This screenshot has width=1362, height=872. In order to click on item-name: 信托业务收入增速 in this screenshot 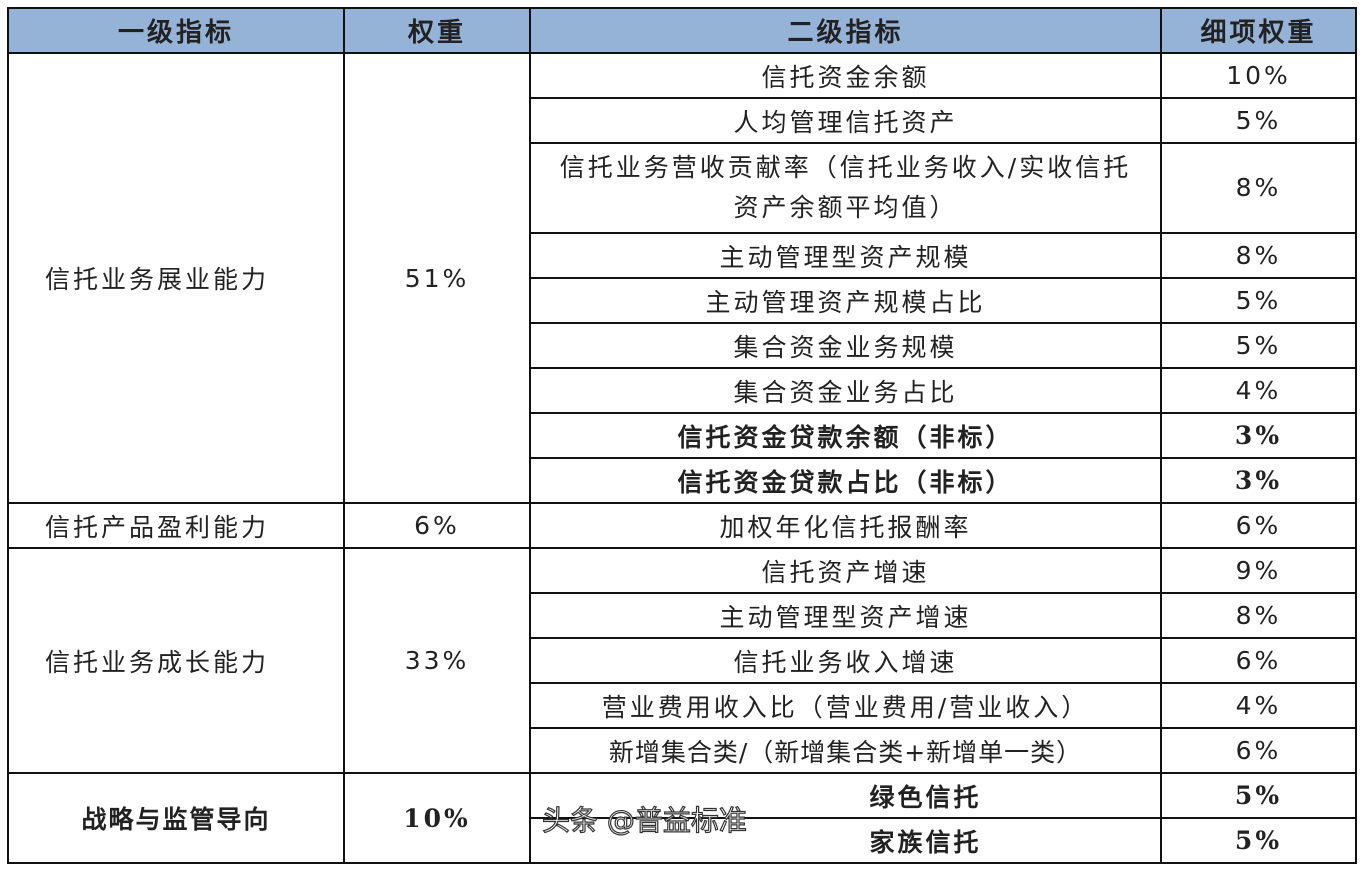, I will do `click(845, 660)`.